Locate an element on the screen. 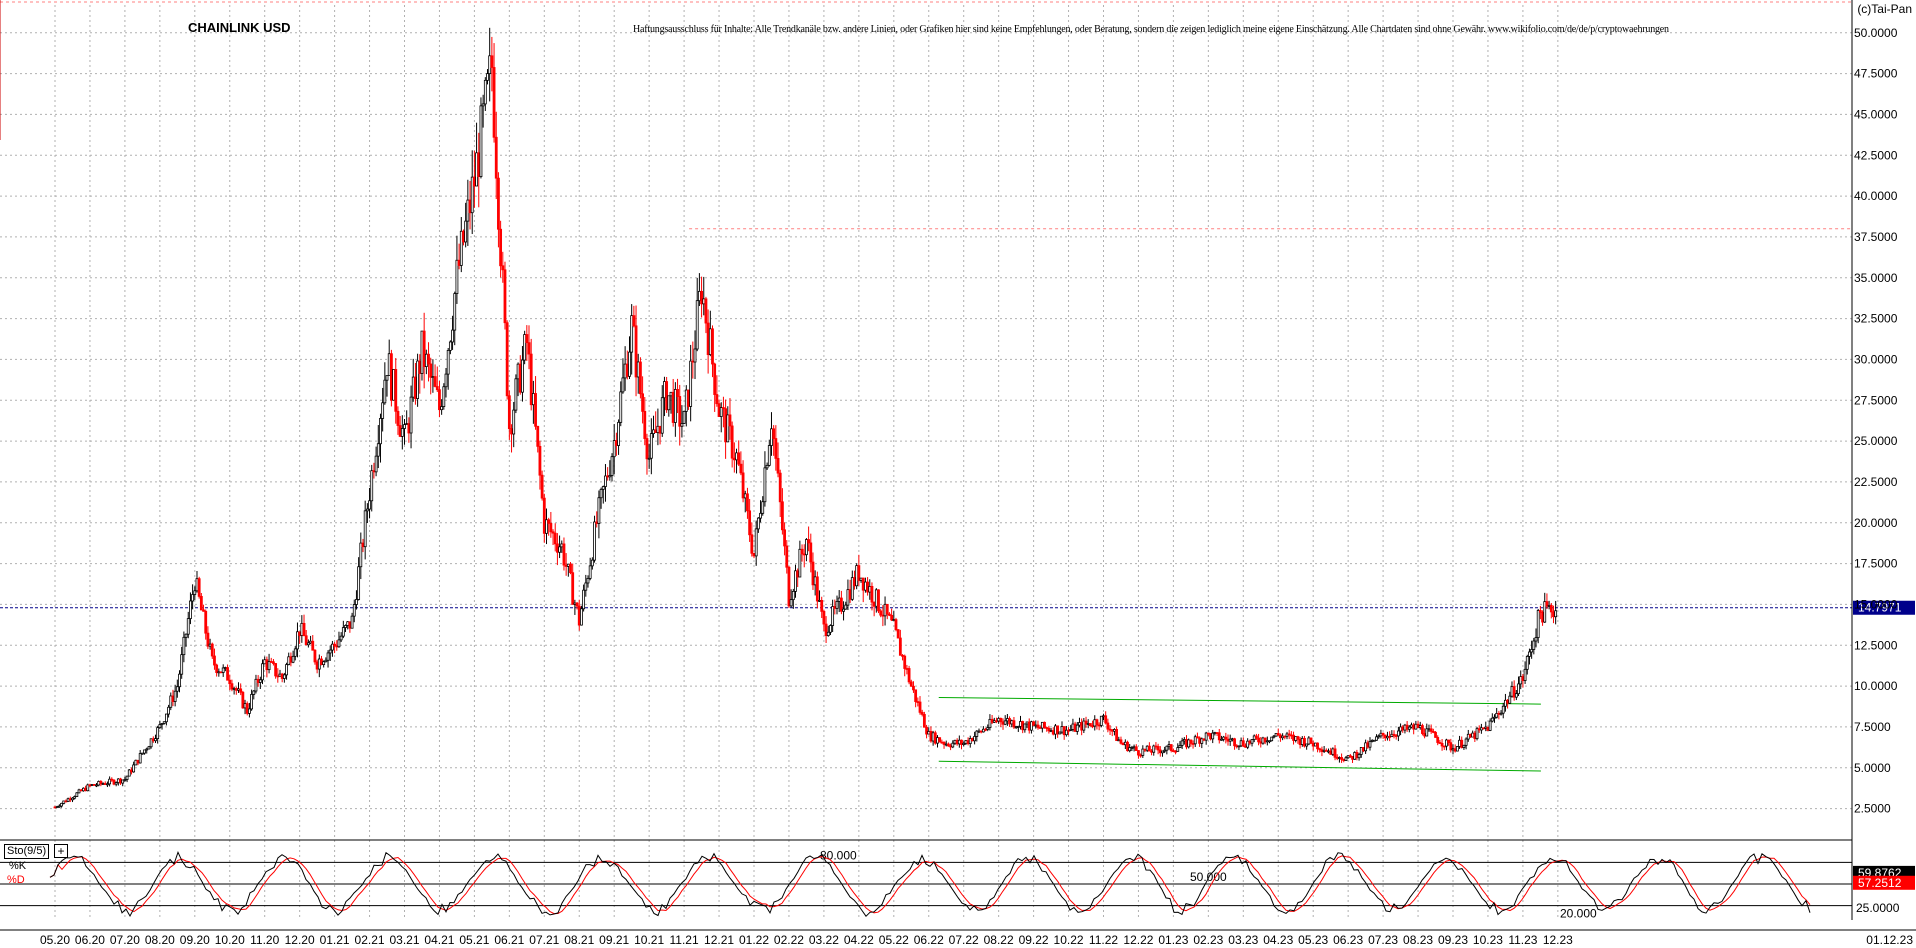  x-tick-label: 04.21 is located at coordinates (439, 940).